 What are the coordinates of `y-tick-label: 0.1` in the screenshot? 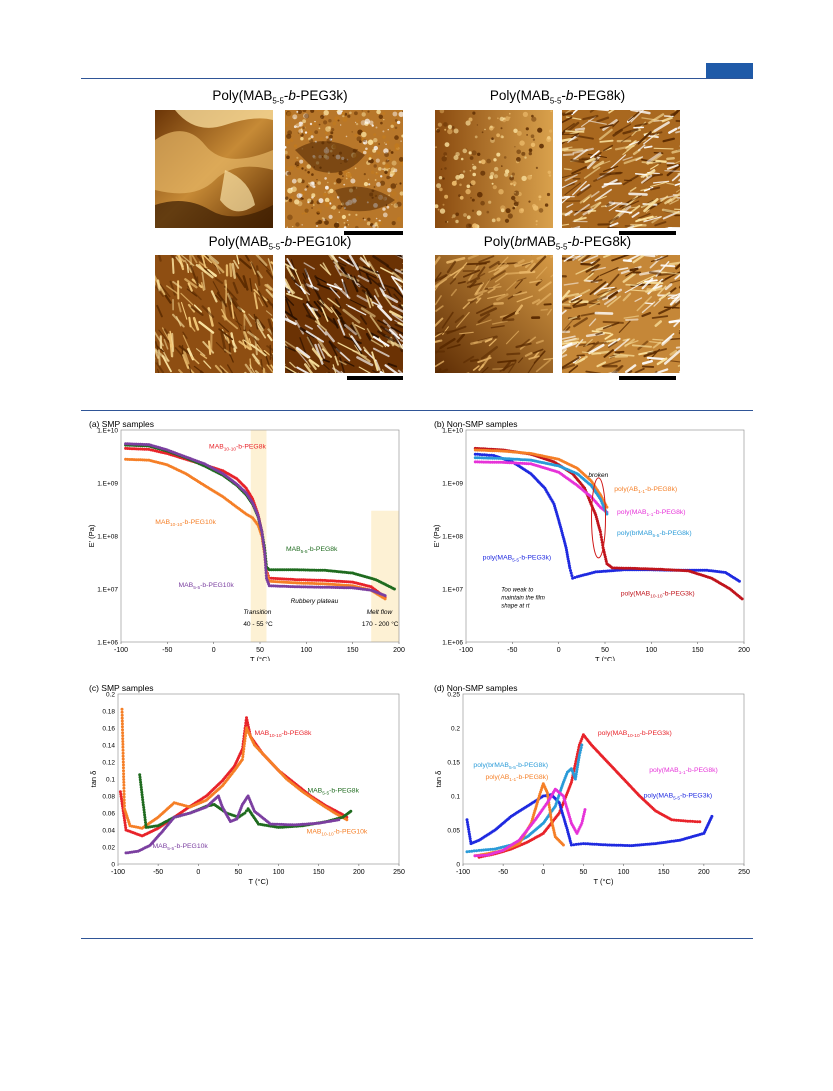 It's located at (110, 780).